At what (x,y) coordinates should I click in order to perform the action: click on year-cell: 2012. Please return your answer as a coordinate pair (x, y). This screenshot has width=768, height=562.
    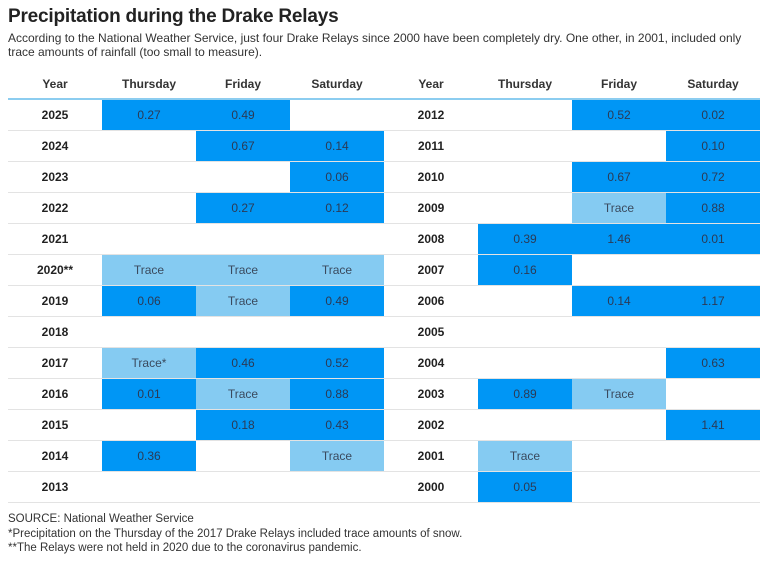
    Looking at the image, I should click on (431, 115).